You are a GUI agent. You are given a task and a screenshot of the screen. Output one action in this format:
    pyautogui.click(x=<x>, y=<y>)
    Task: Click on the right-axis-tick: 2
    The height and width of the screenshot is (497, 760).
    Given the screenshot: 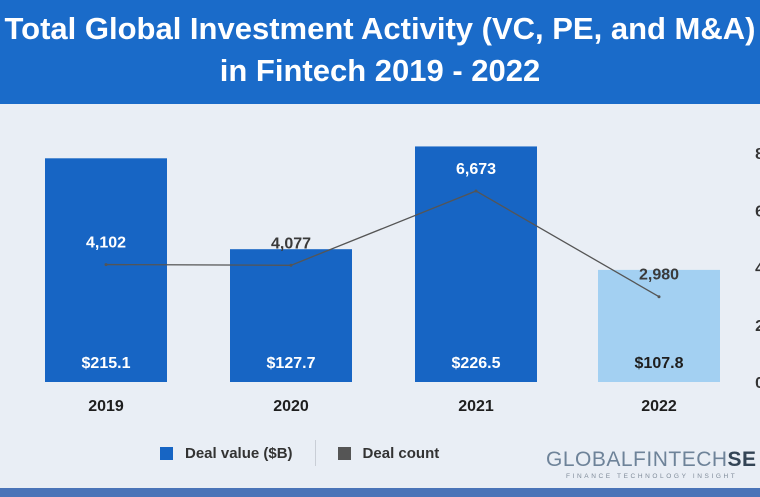 What is the action you would take?
    pyautogui.click(x=757, y=326)
    